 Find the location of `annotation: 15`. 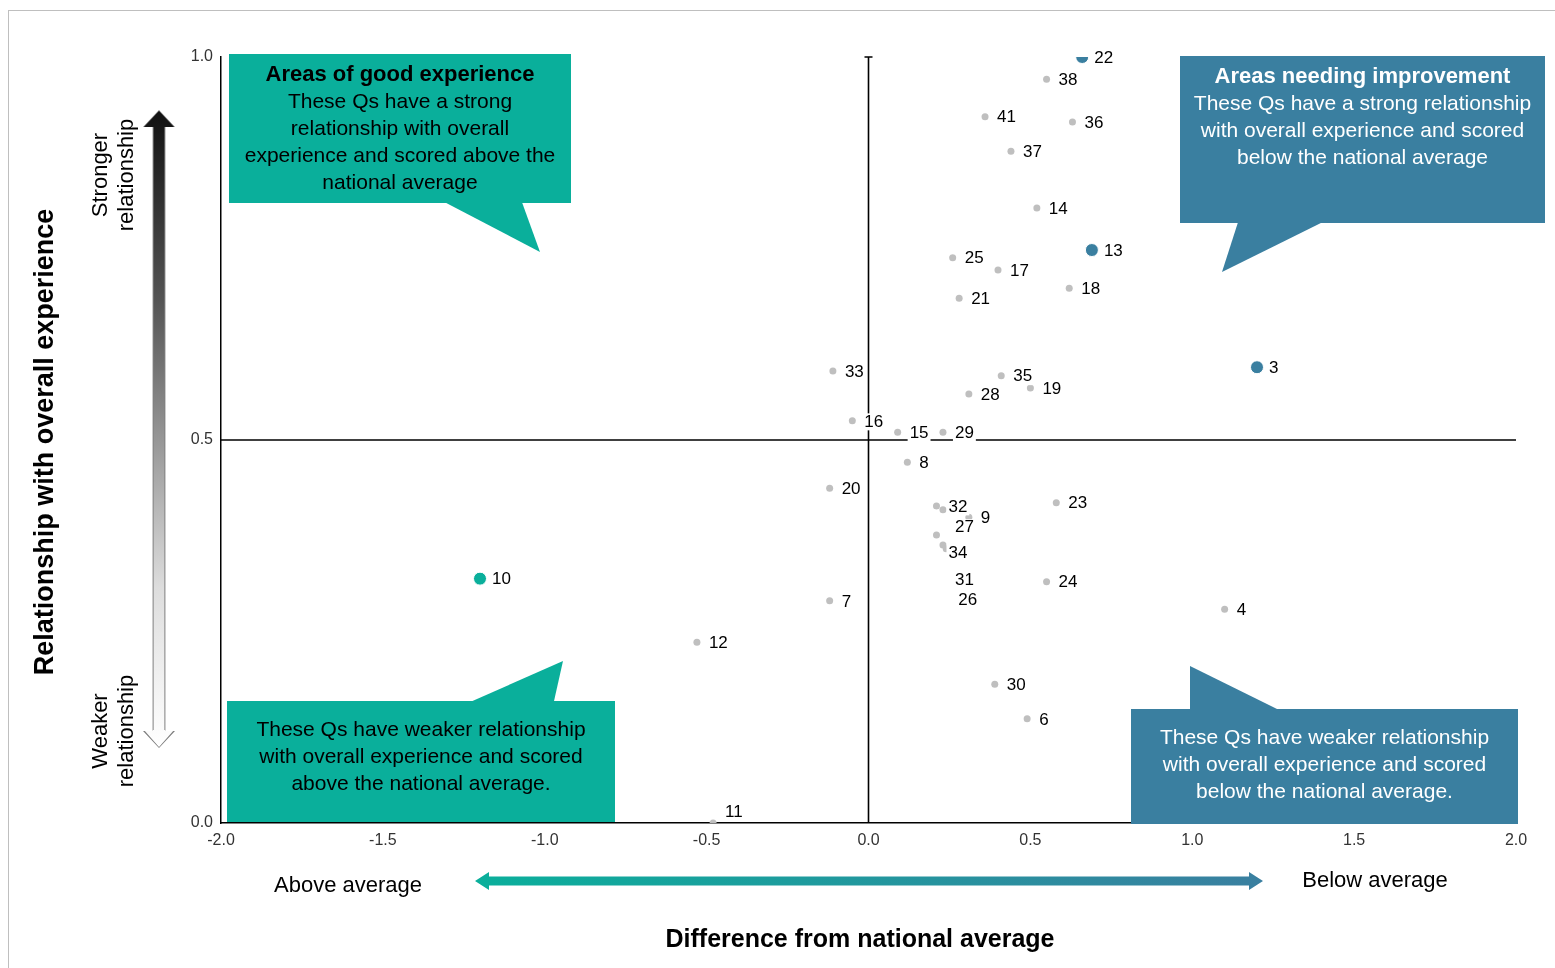

annotation: 15 is located at coordinates (919, 433).